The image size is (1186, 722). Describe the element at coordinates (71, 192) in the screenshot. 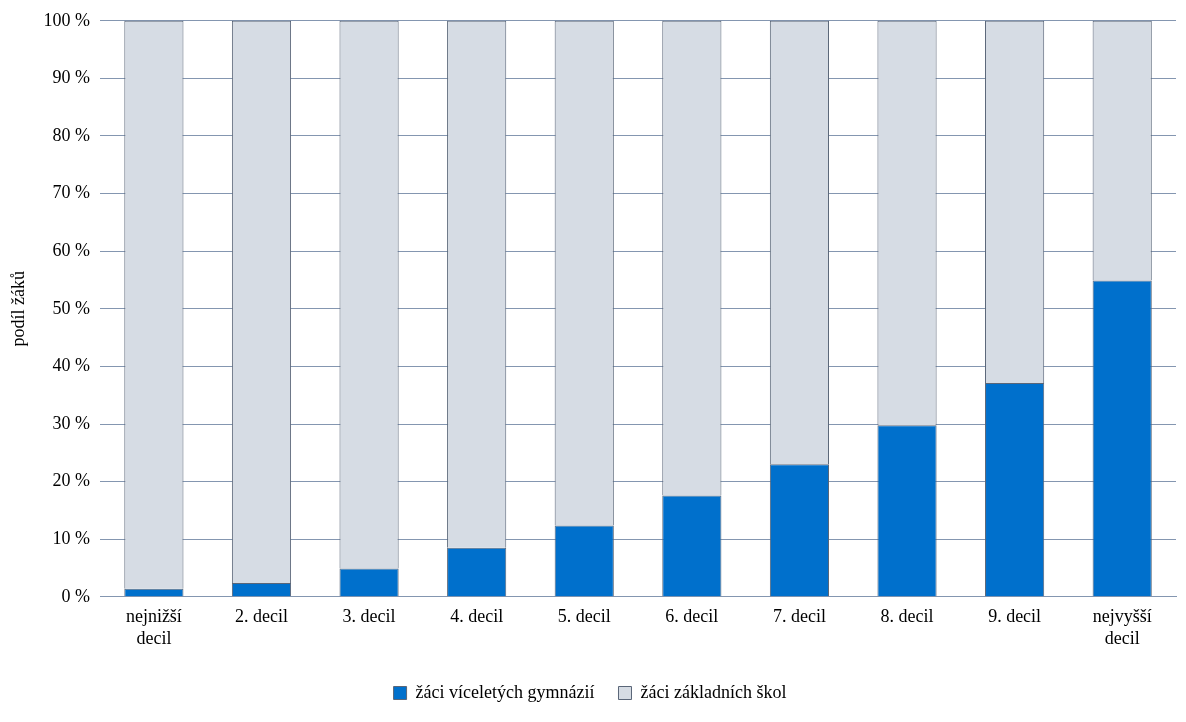

I see `y-tick-label: 70 %` at that location.